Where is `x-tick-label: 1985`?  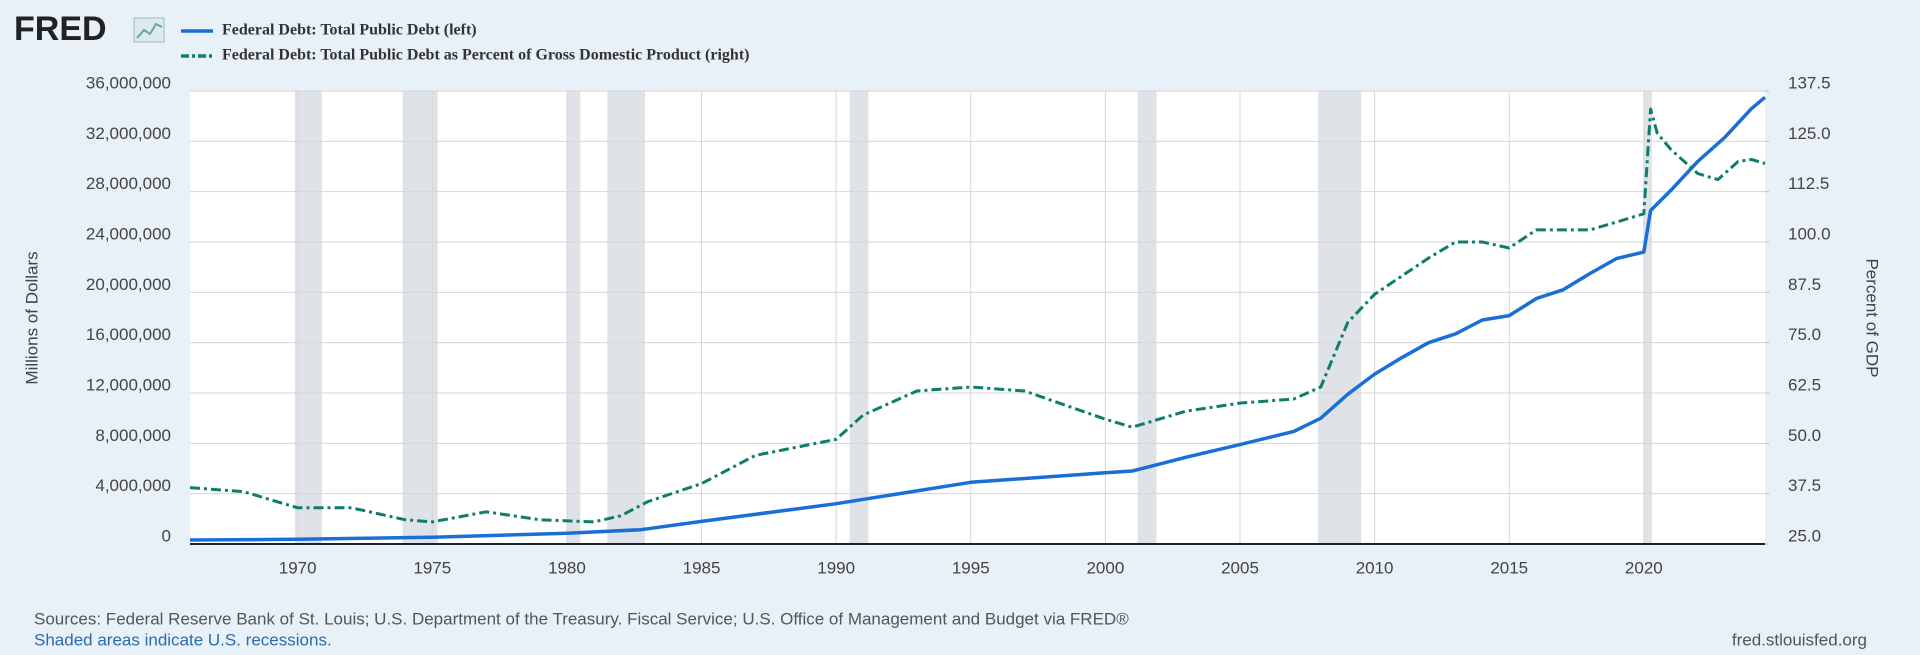 x-tick-label: 1985 is located at coordinates (702, 567).